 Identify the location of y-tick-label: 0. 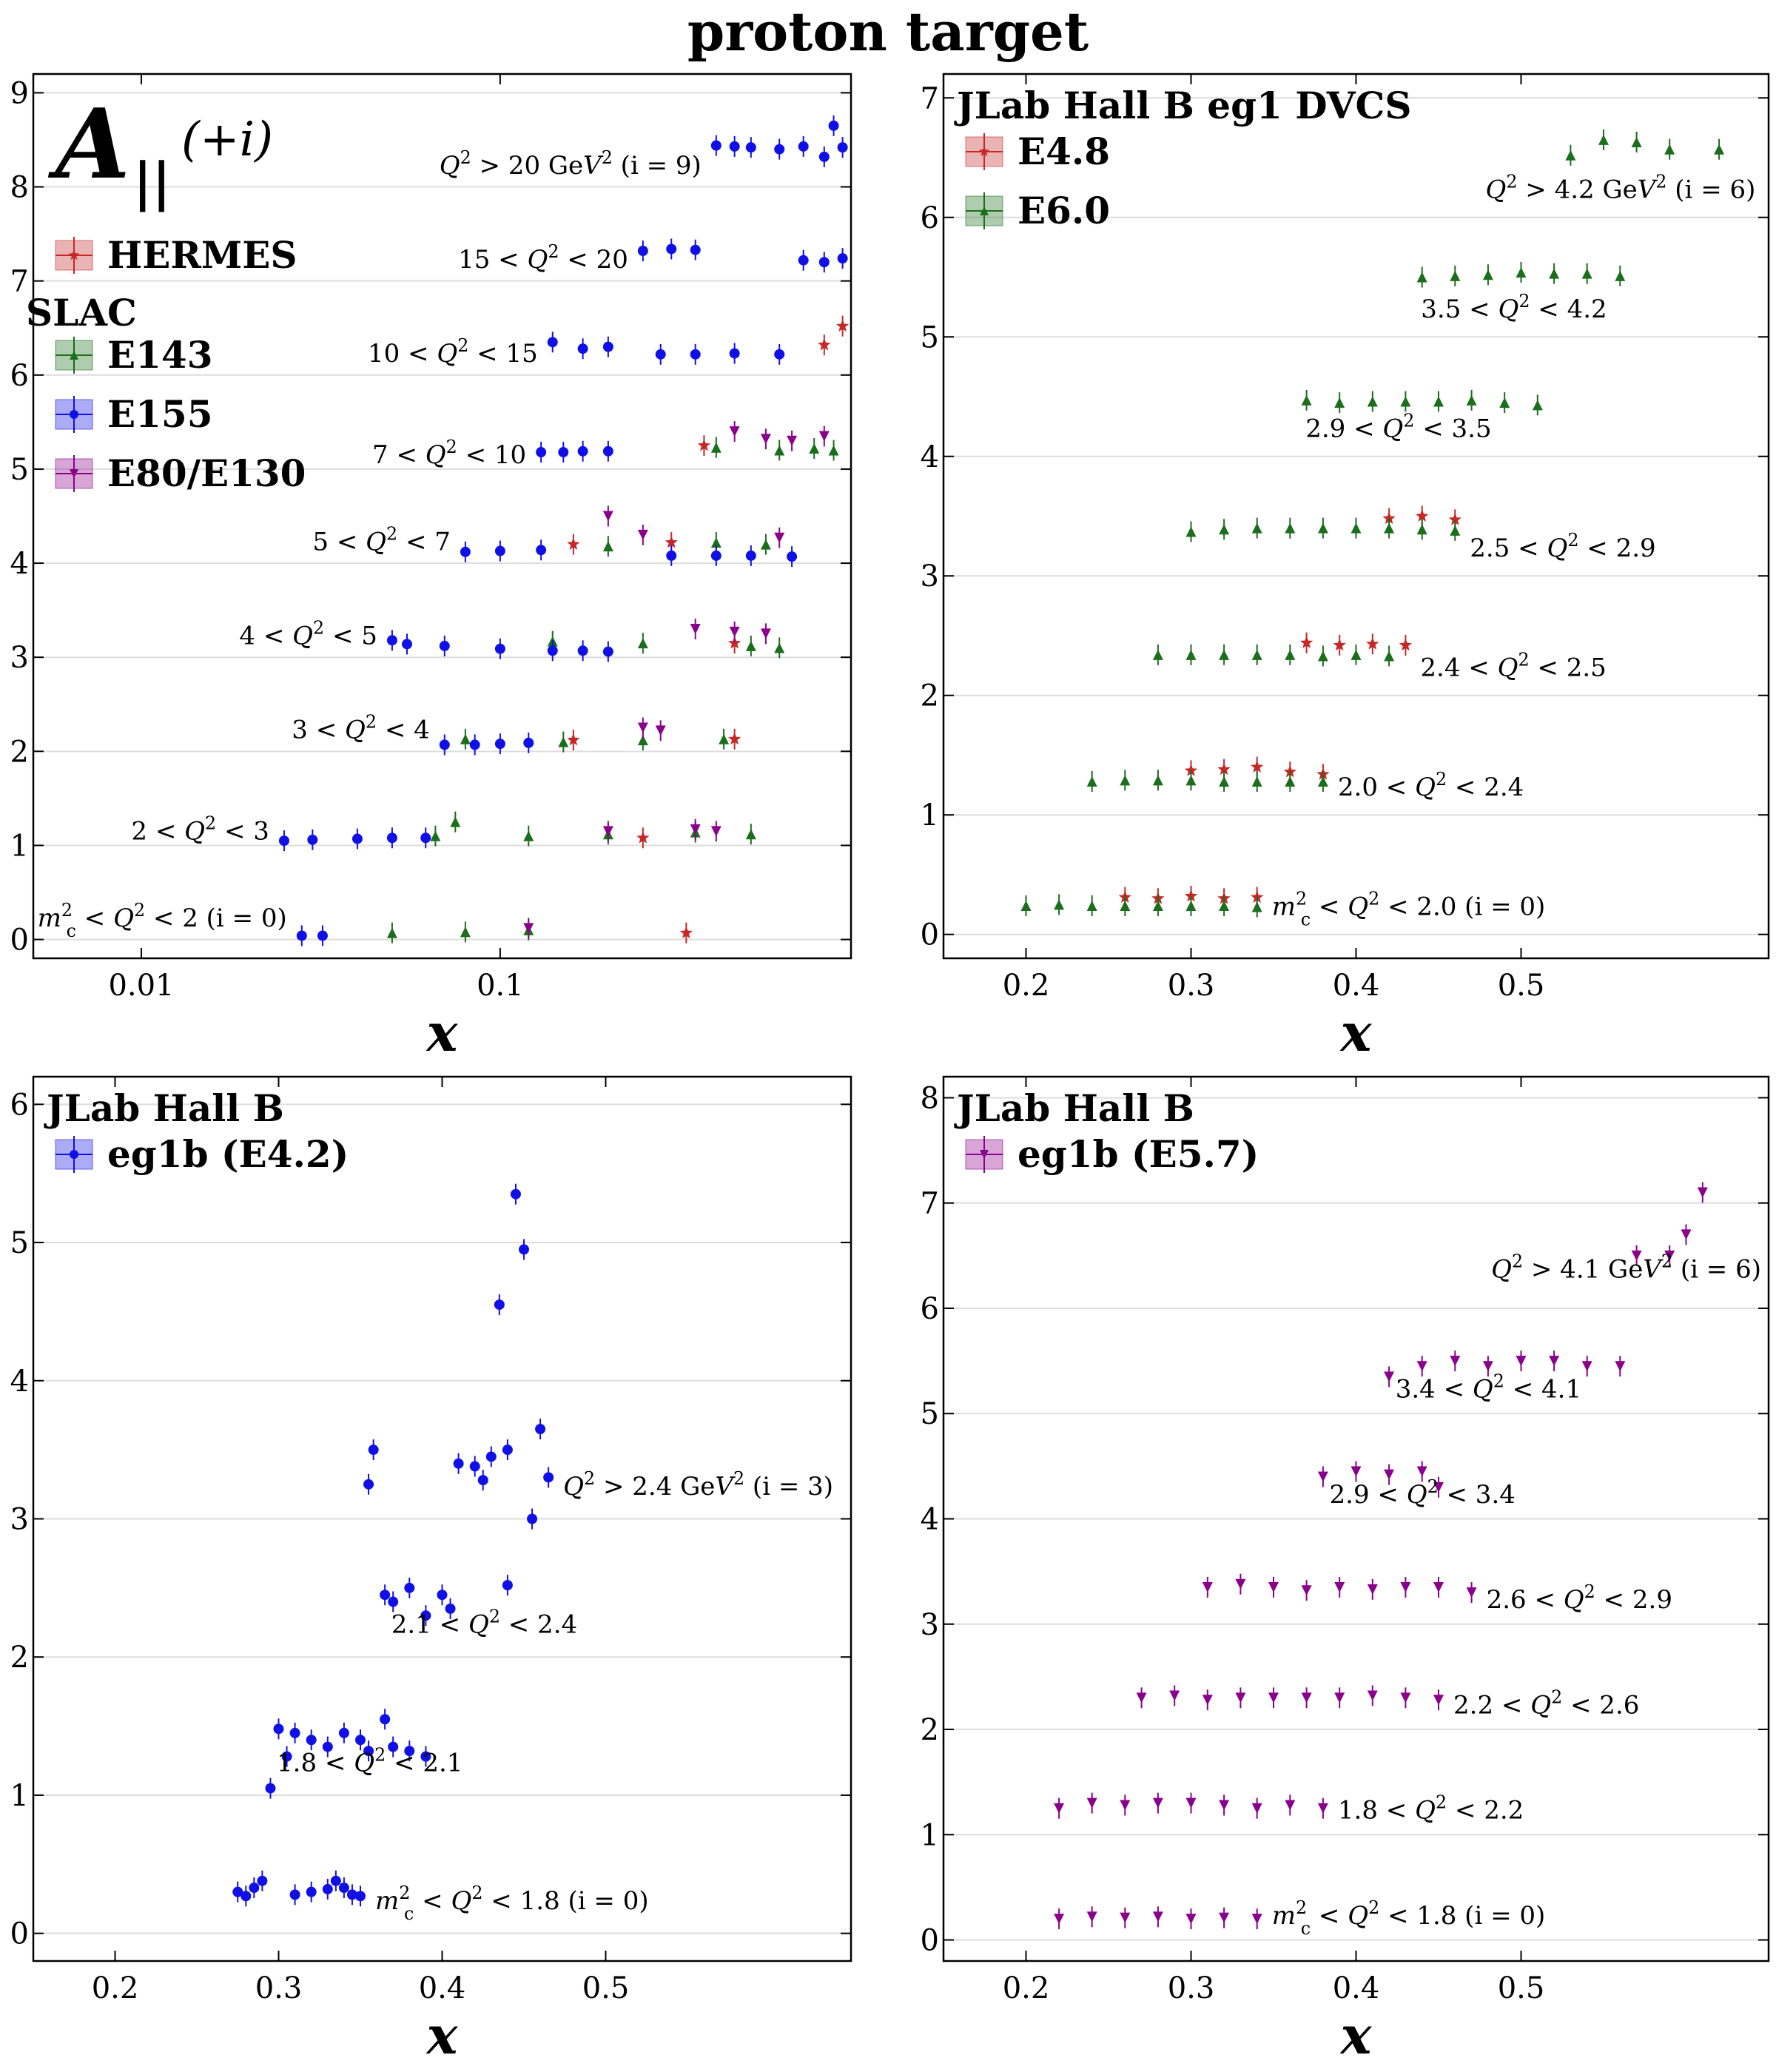
(19, 1934).